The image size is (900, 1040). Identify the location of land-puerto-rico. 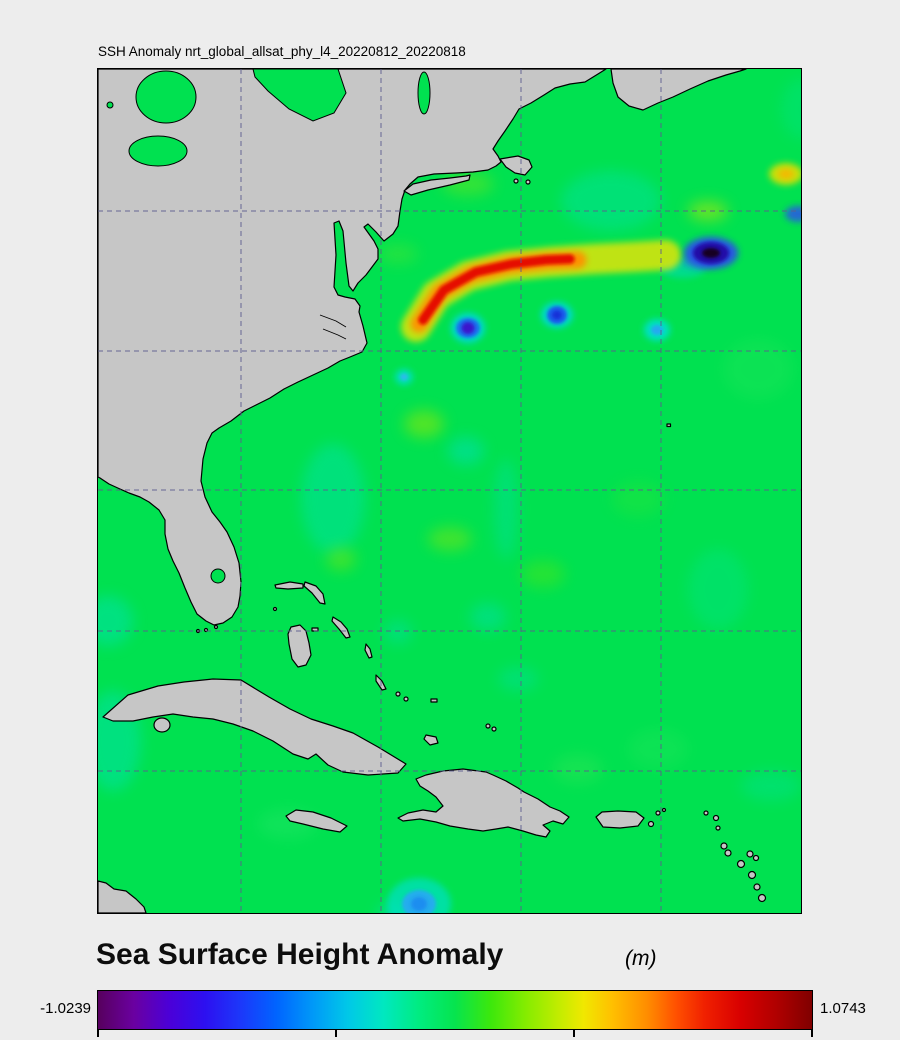
(620, 819).